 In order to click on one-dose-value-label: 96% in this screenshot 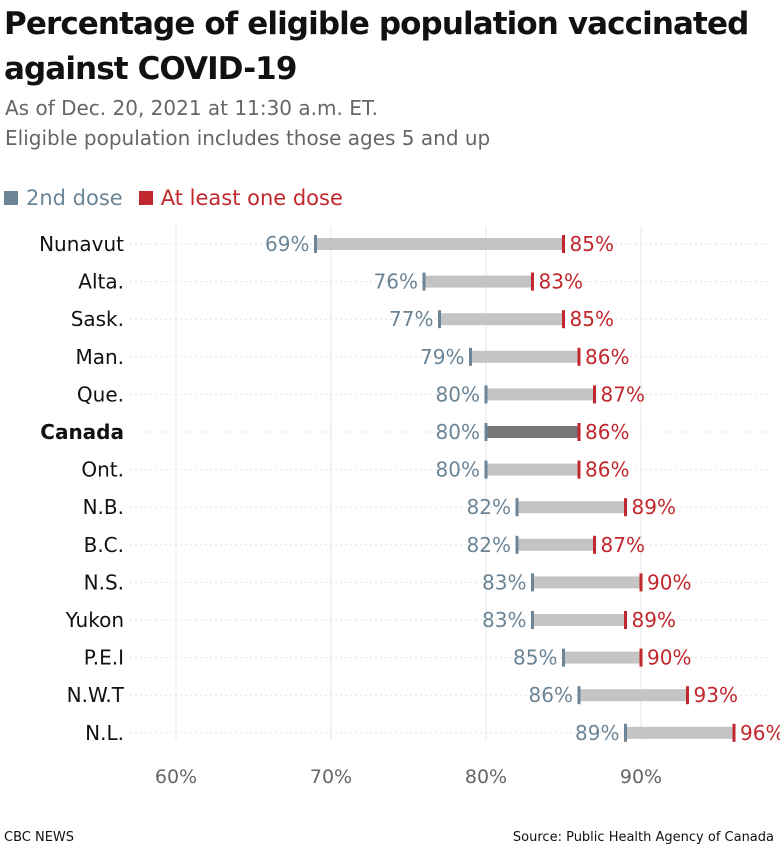, I will do `click(760, 733)`.